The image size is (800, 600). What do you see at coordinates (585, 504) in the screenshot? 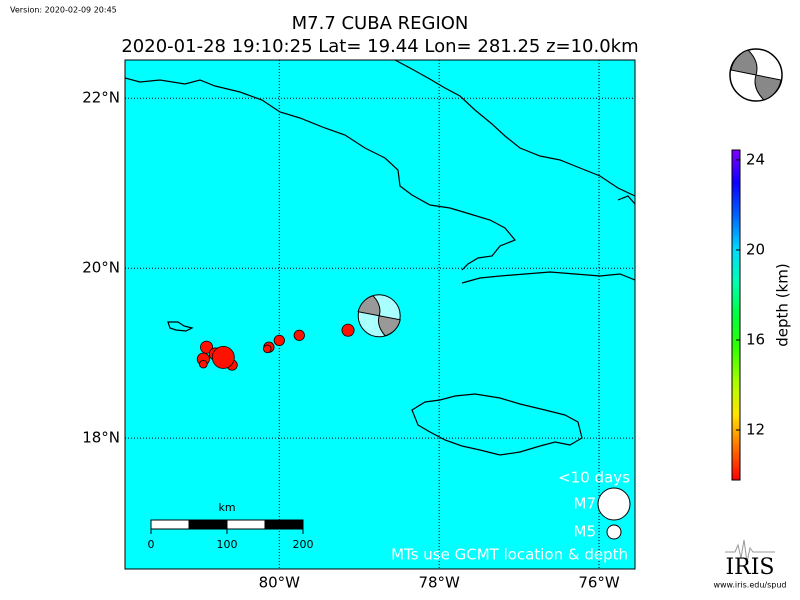
I see `legend-size-label: M7` at bounding box center [585, 504].